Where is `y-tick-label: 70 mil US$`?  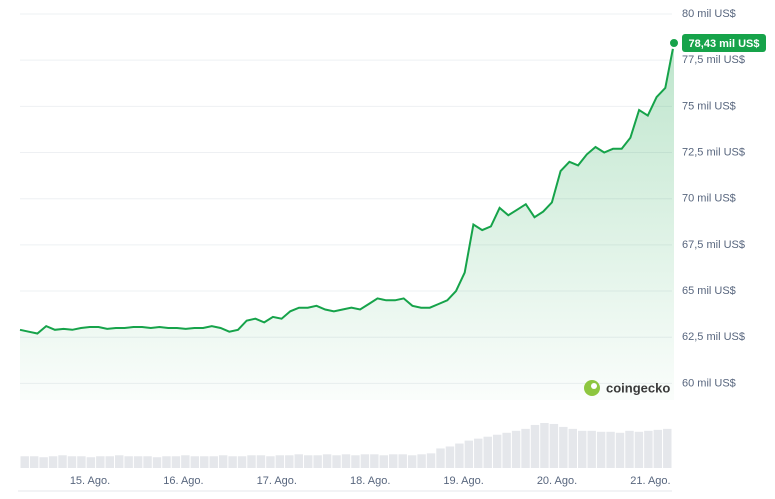
y-tick-label: 70 mil US$ is located at coordinates (709, 199).